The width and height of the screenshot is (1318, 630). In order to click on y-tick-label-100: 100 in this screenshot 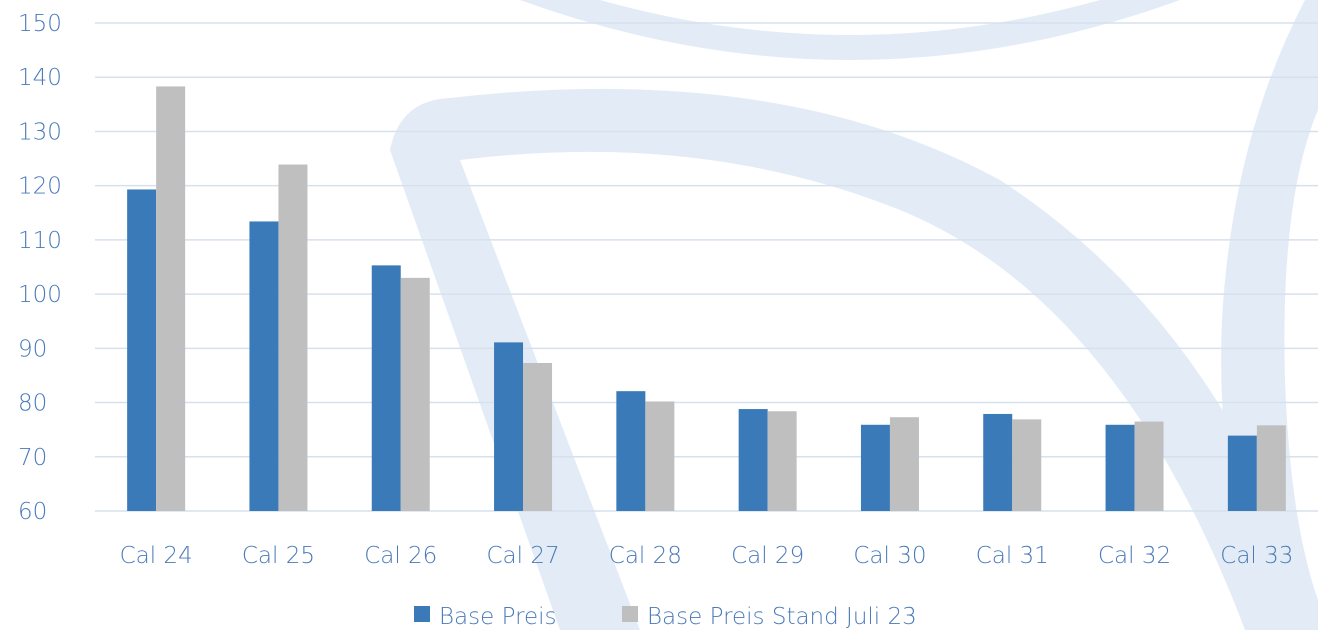, I will do `click(40, 295)`.